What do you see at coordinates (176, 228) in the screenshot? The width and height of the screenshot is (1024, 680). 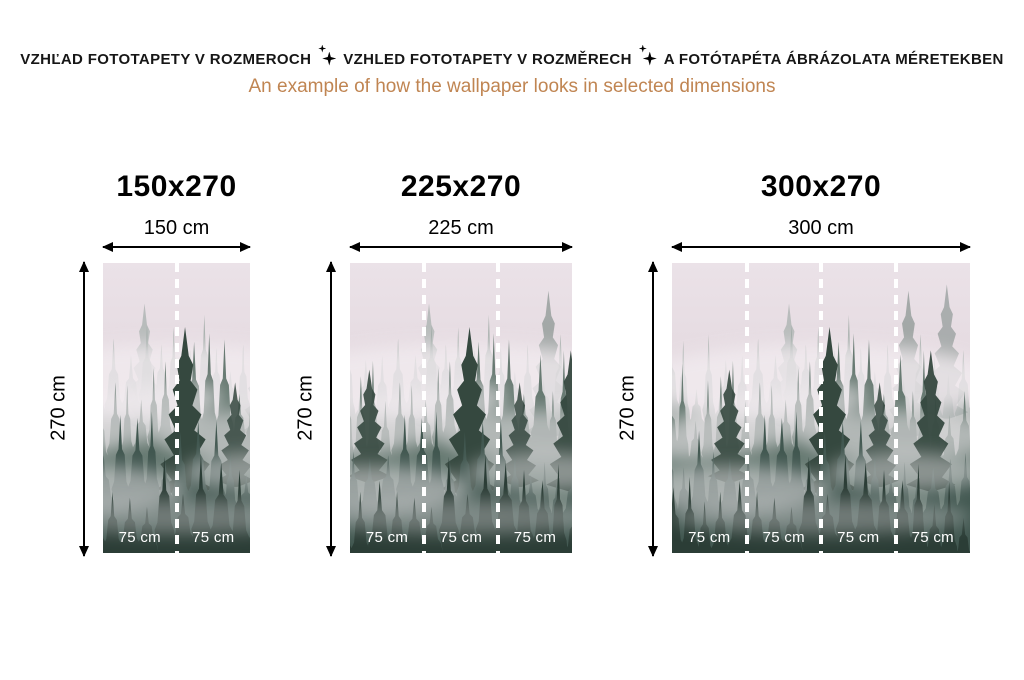 I see `width-value-label: 150 cm` at bounding box center [176, 228].